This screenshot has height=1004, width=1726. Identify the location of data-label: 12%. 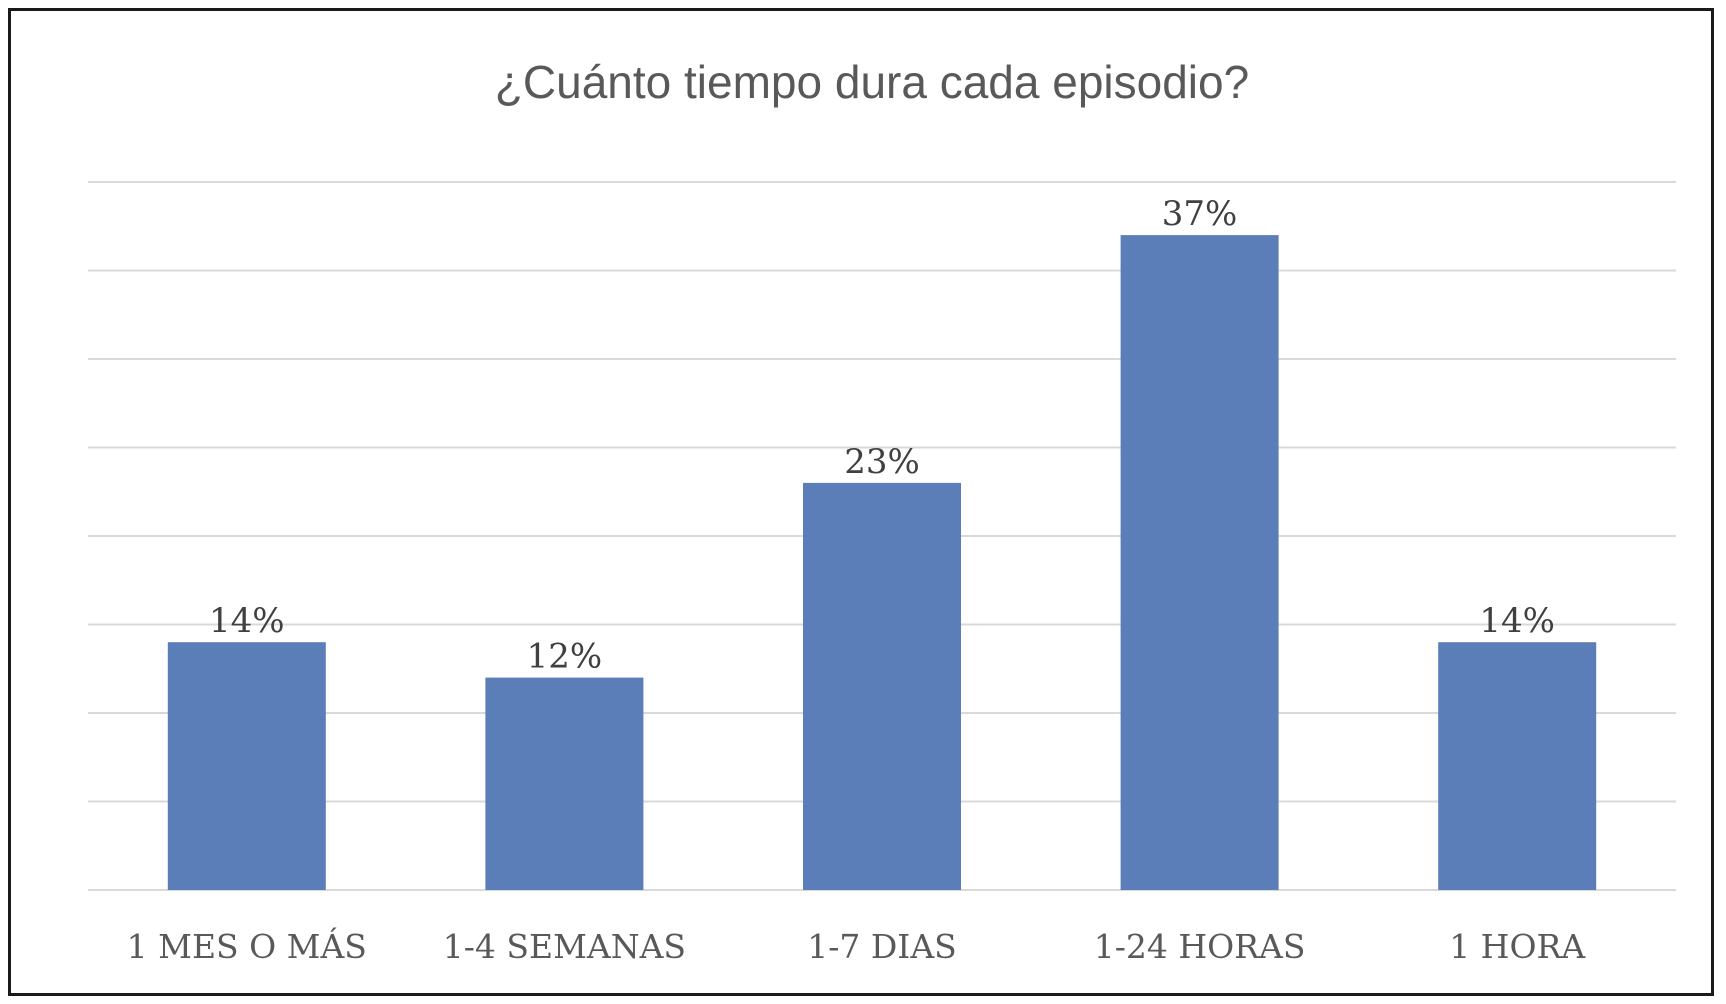
(565, 657).